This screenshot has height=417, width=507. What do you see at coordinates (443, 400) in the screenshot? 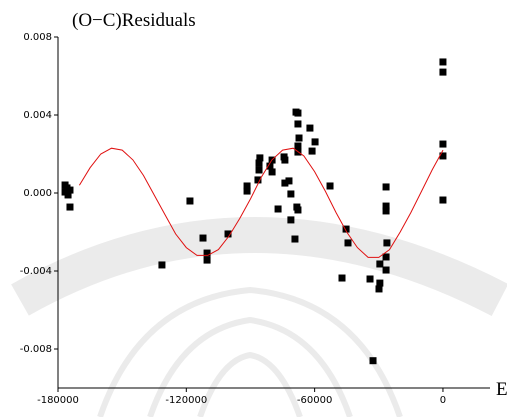
I see `x-tick-label: 0` at bounding box center [443, 400].